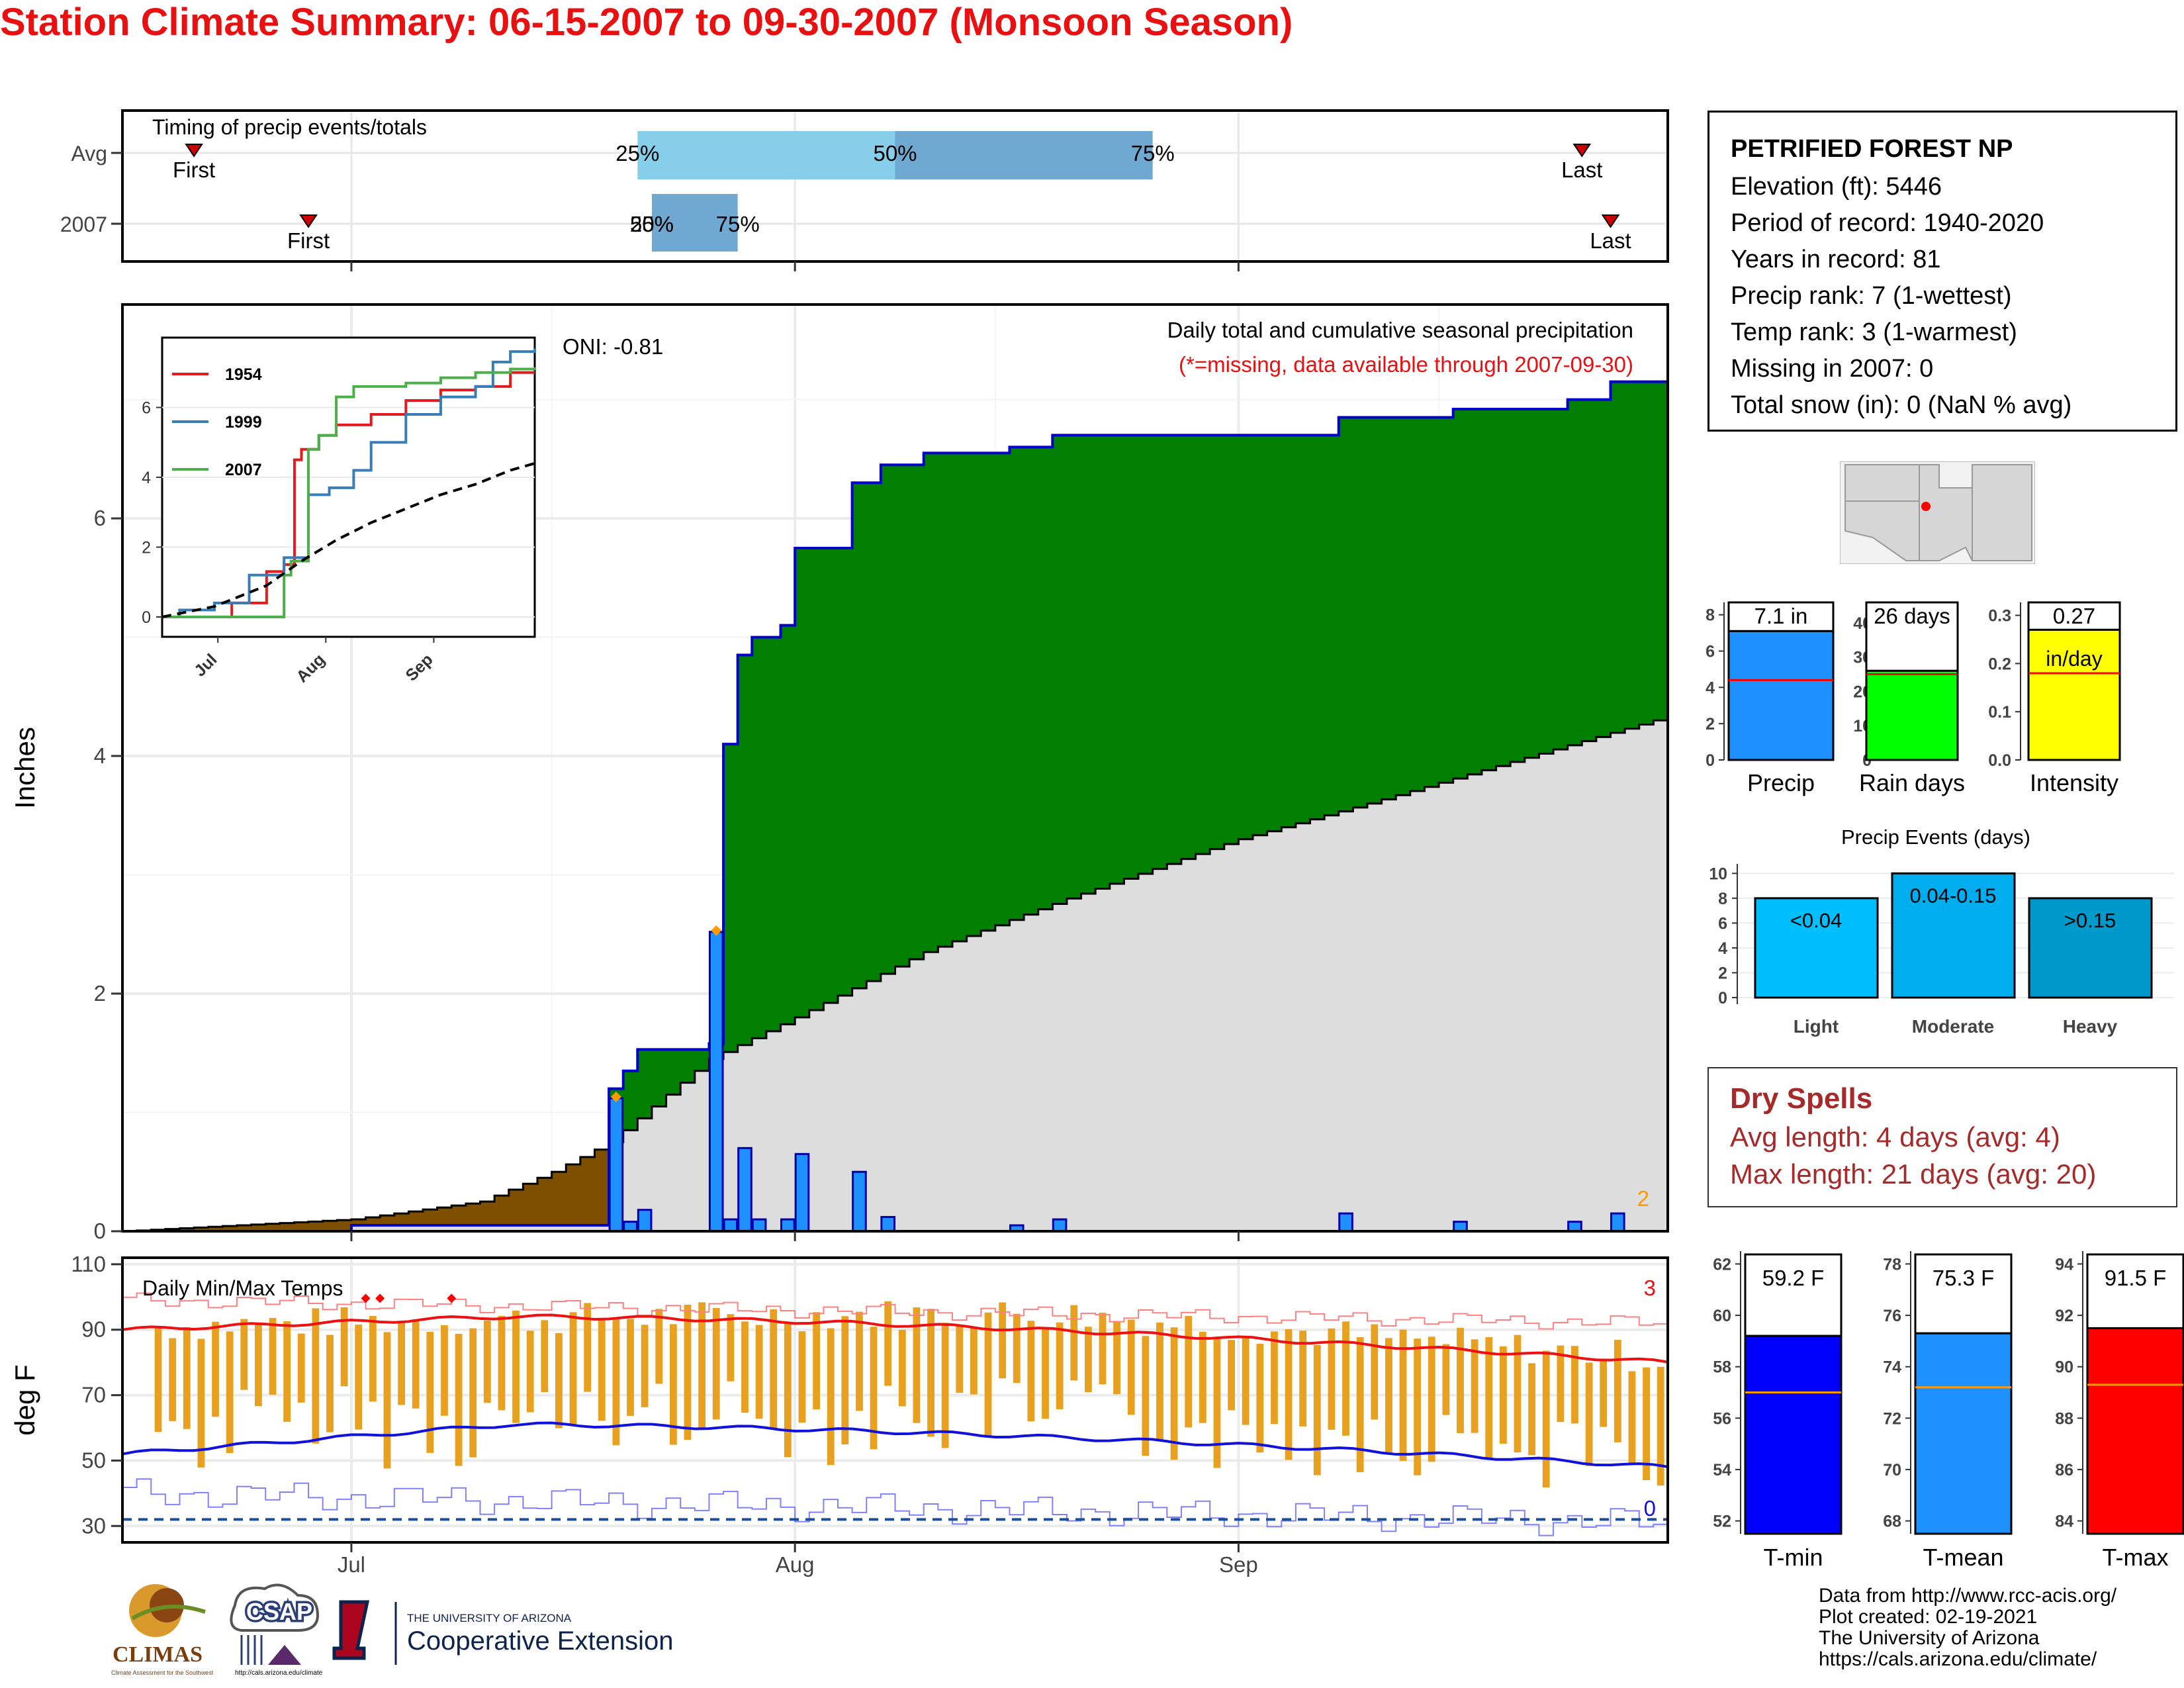  What do you see at coordinates (349, 492) in the screenshot?
I see `inset-series-line` at bounding box center [349, 492].